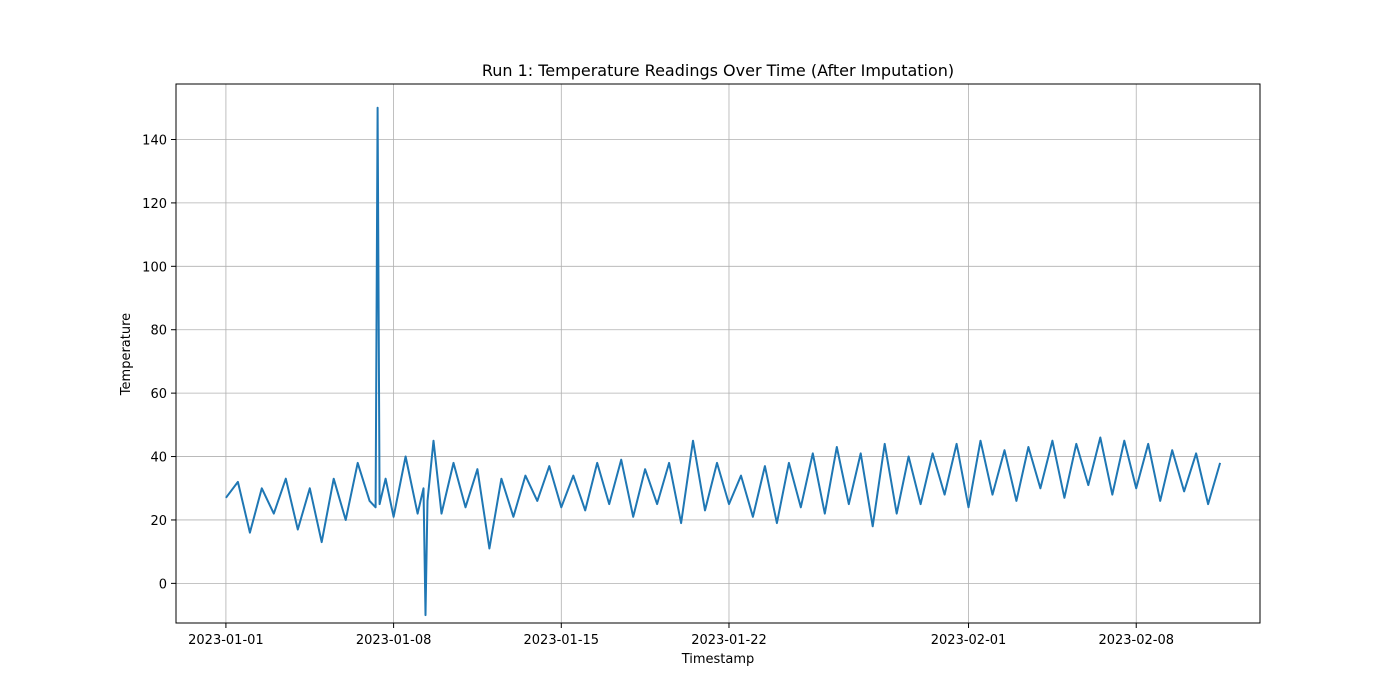  What do you see at coordinates (154, 140) in the screenshot?
I see `y-tick-label: 140` at bounding box center [154, 140].